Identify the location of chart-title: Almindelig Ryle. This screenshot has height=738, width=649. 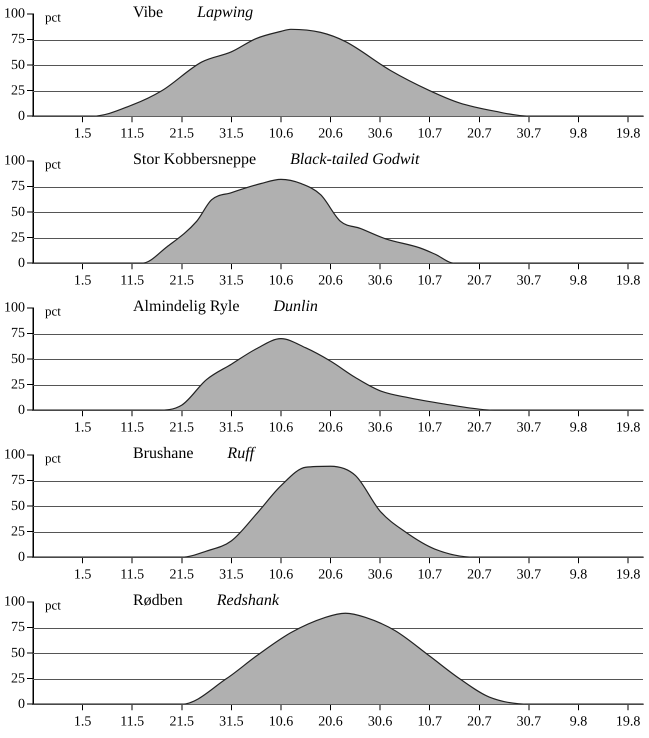
(186, 307).